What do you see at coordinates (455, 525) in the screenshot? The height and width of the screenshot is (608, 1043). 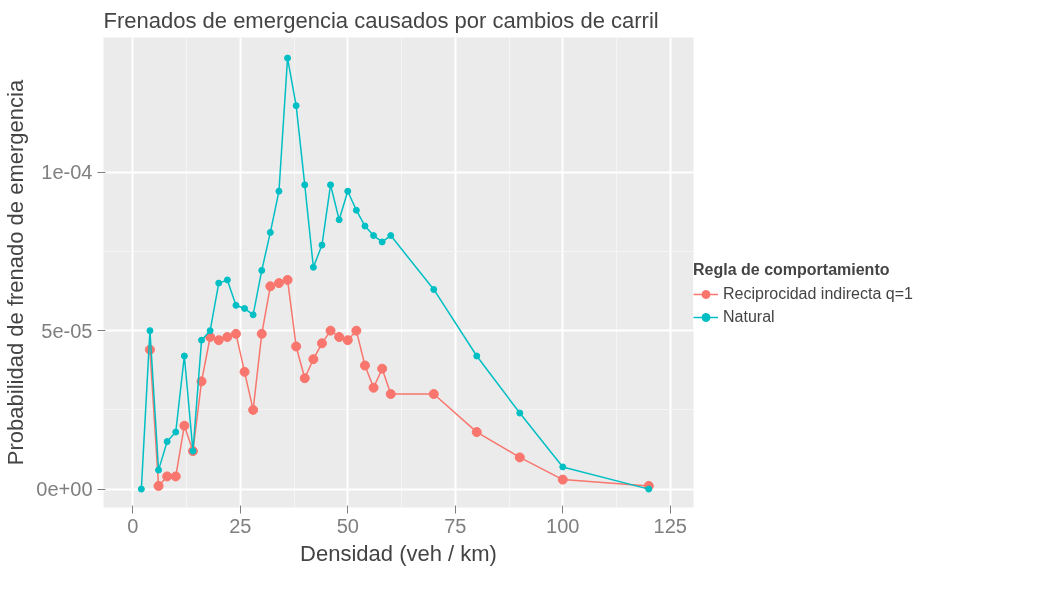 I see `x-tick-label: 75` at bounding box center [455, 525].